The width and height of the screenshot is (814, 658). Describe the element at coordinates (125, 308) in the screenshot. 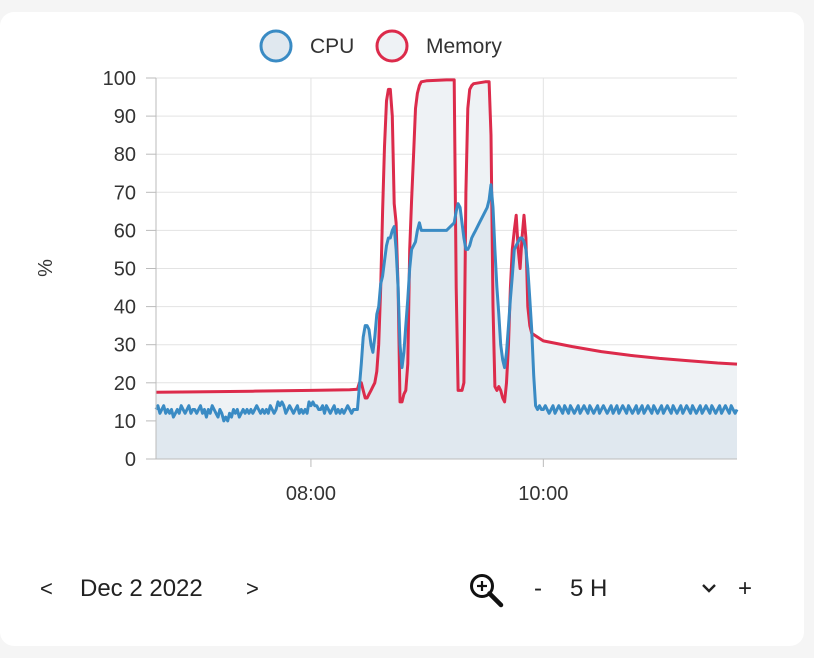

I see `y-tick-label: 40` at that location.